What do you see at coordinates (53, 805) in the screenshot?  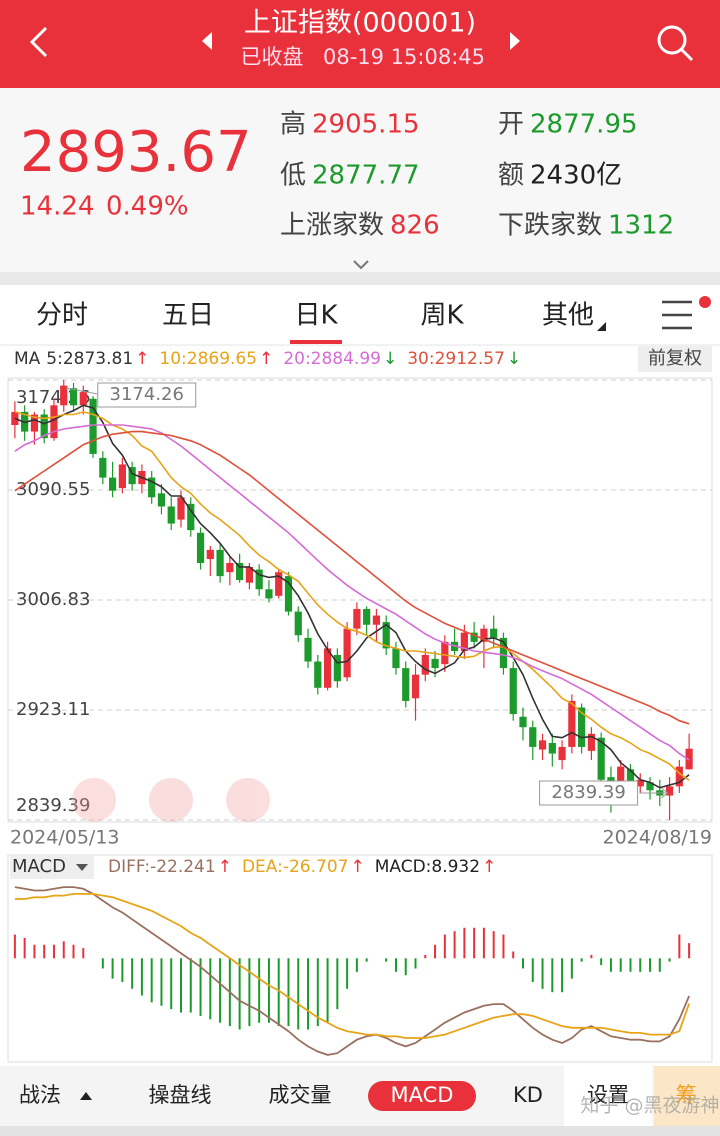 I see `y-tick-label: 2839.39` at bounding box center [53, 805].